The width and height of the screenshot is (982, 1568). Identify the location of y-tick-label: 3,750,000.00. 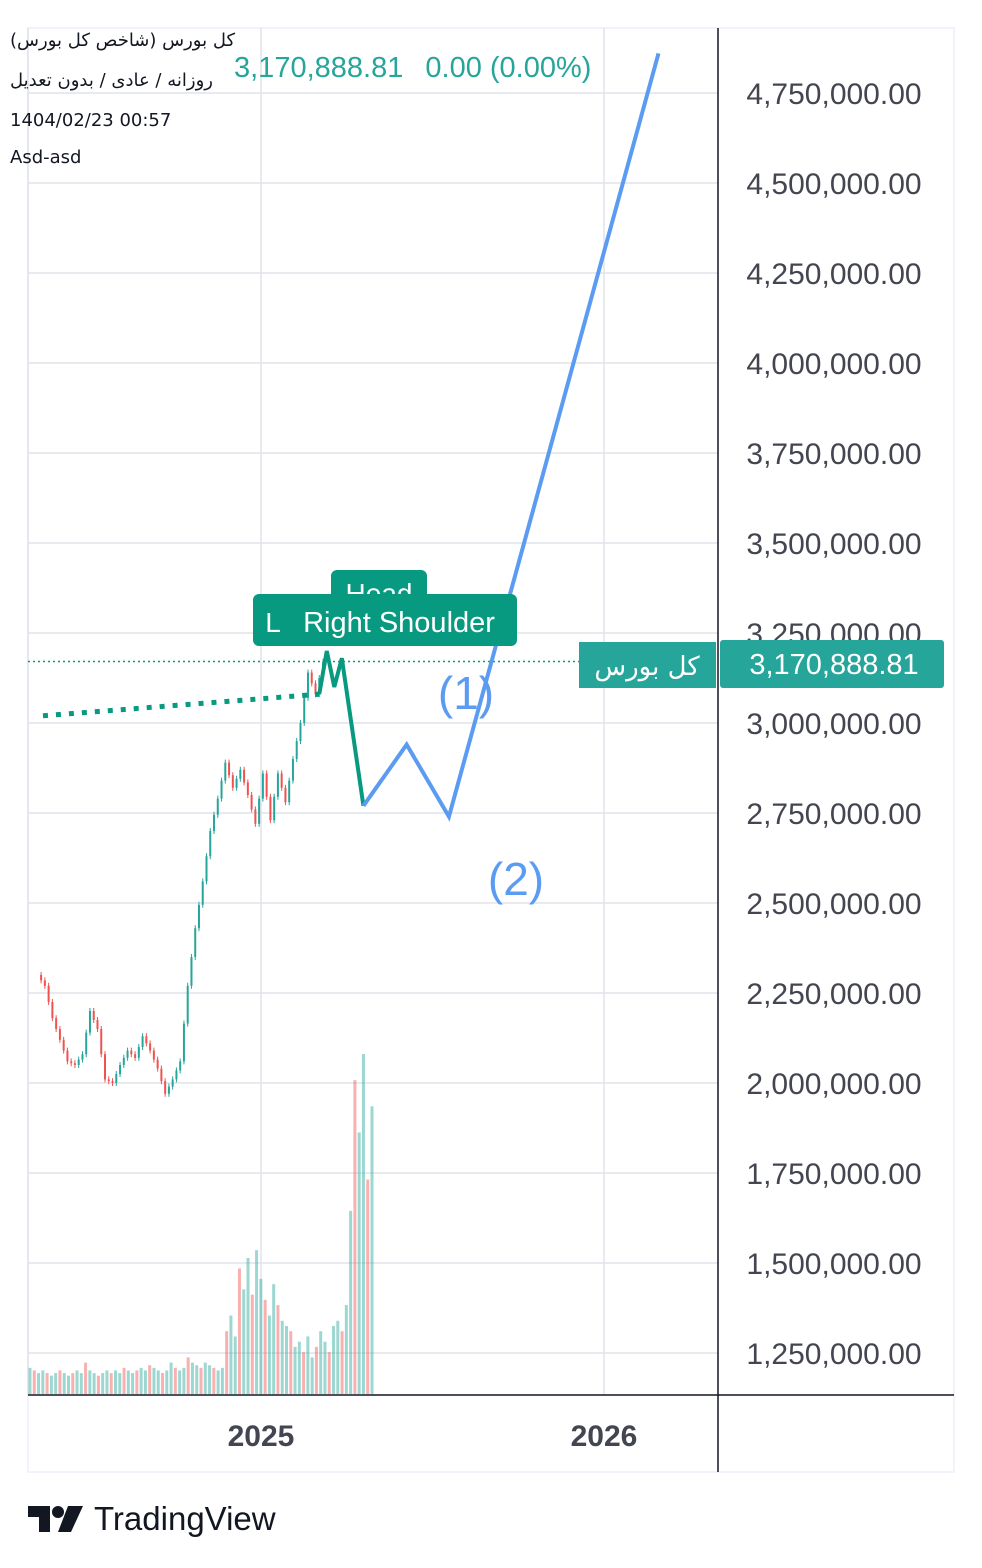
(833, 454).